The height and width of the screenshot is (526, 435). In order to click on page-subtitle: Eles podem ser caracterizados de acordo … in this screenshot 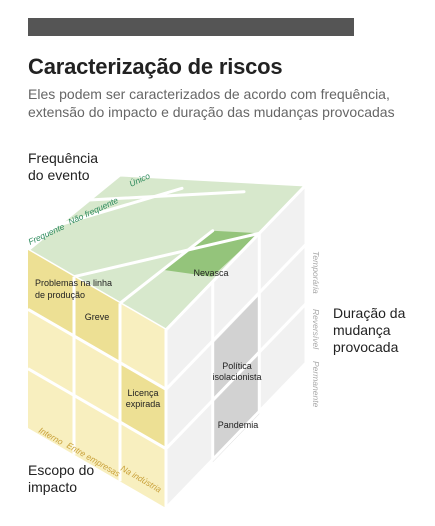, I will do `click(230, 103)`.